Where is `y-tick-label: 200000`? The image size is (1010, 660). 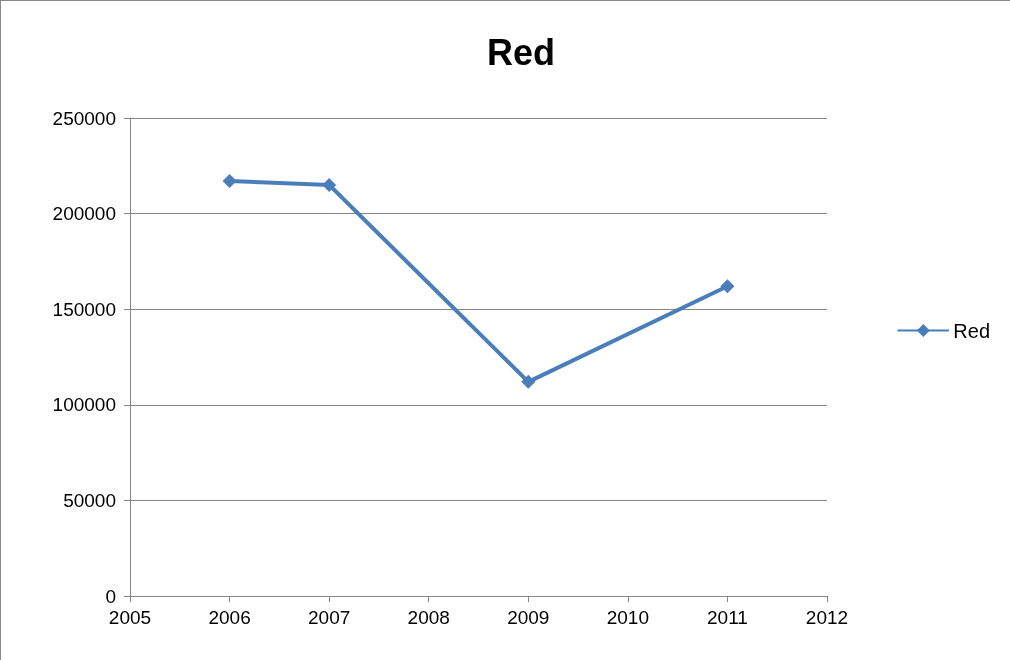
y-tick-label: 200000 is located at coordinates (84, 214).